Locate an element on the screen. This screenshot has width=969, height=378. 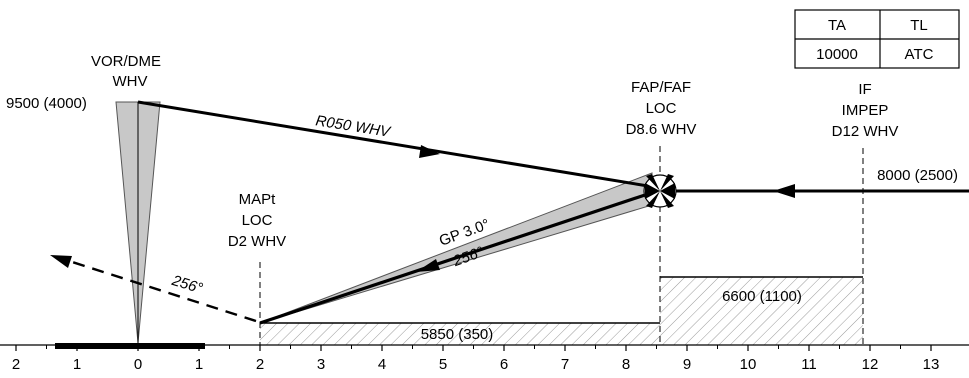
fap-segment-altitude-label: 6600 (1100) is located at coordinates (762, 296).